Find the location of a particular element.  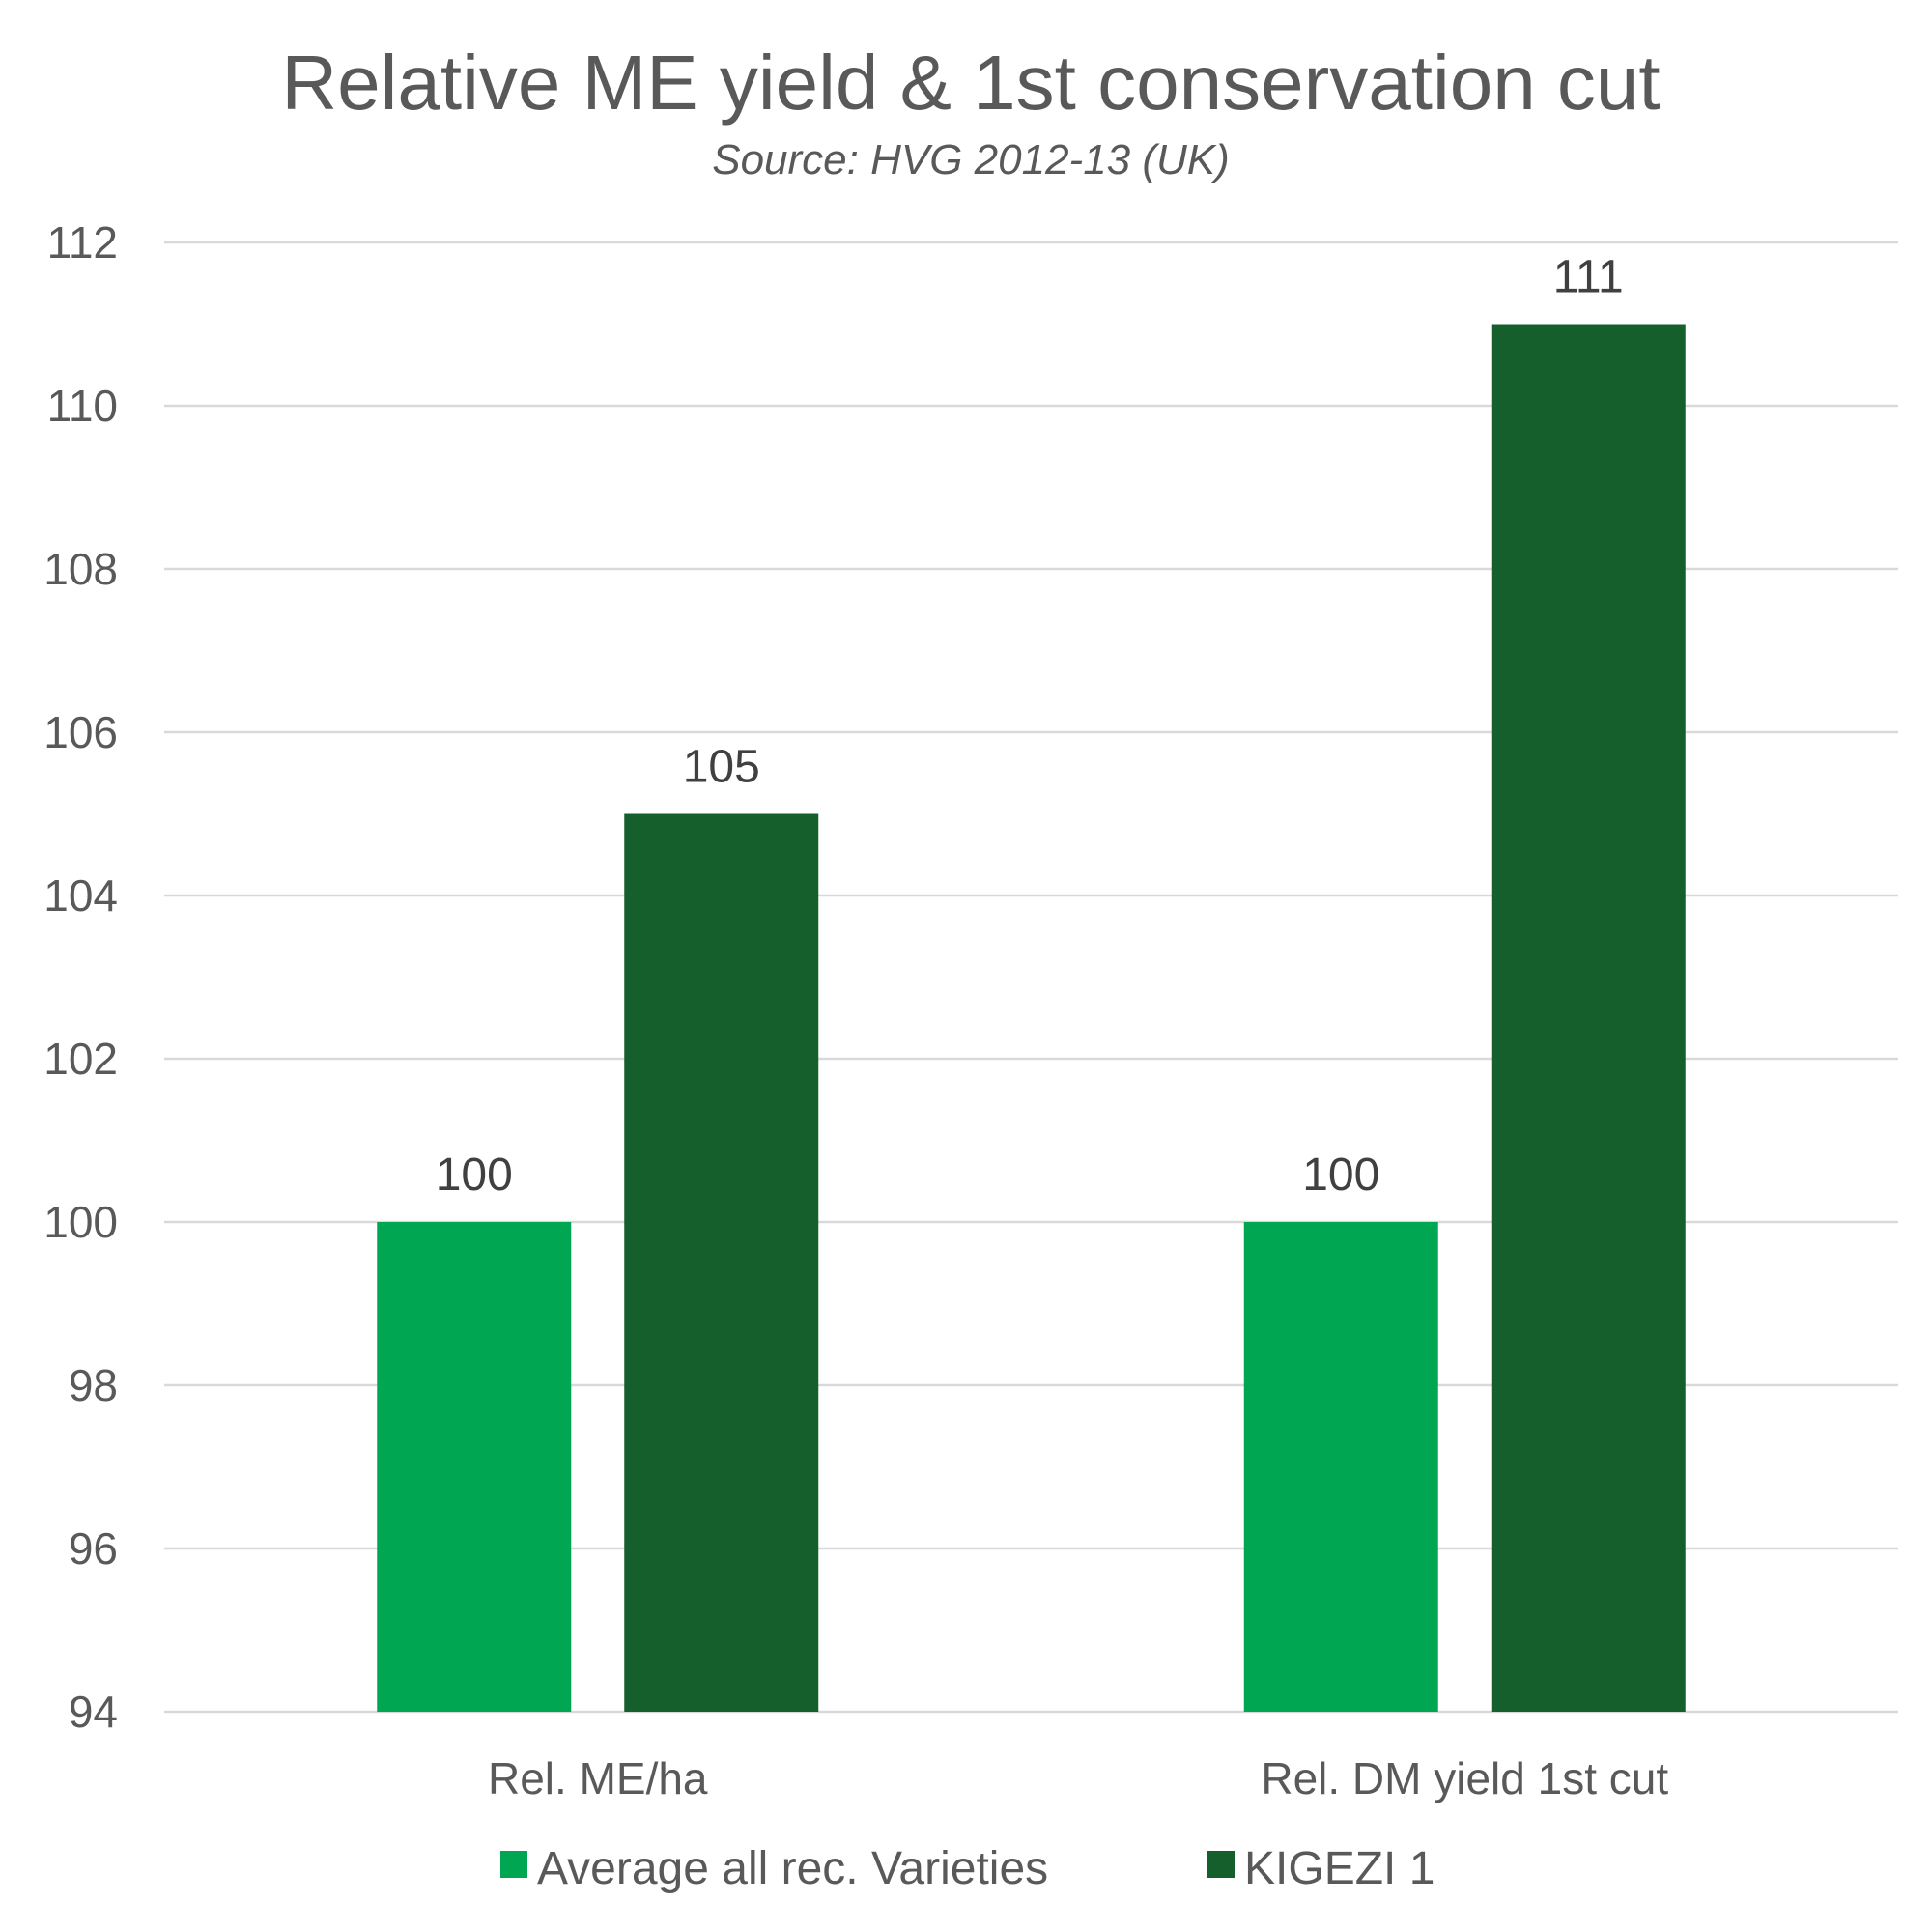

y-tick-label: 102 is located at coordinates (80, 1059).